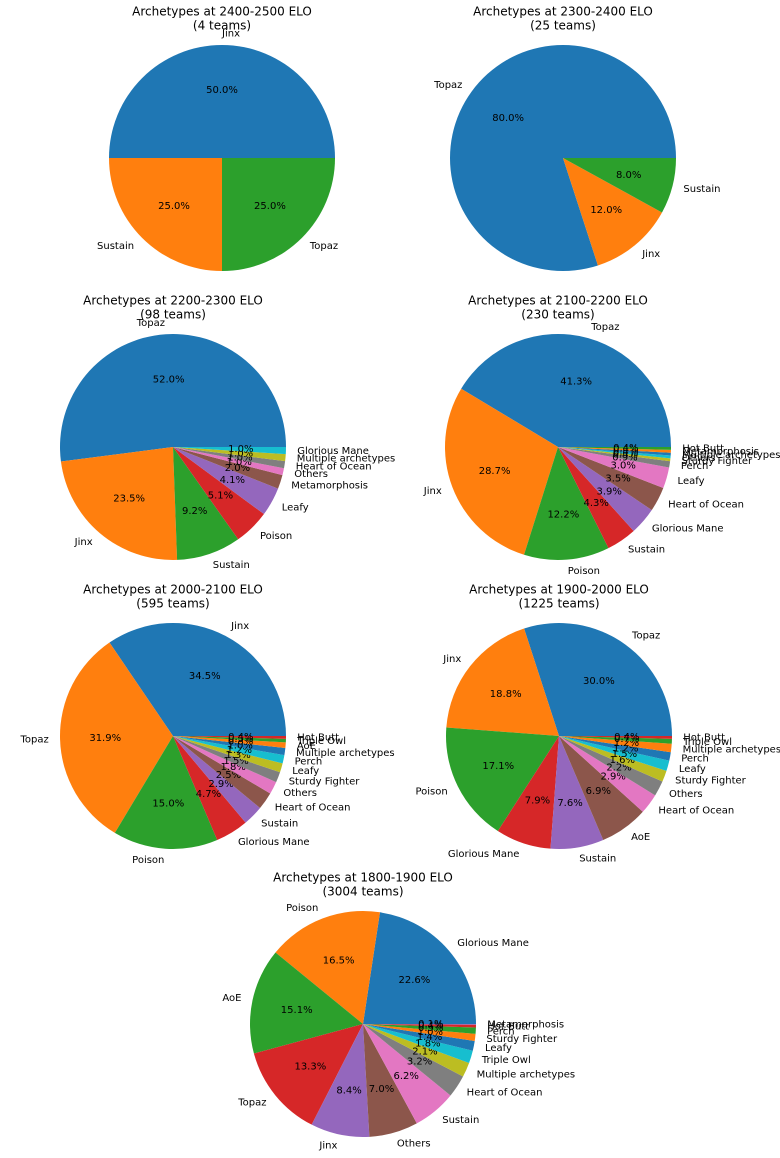  What do you see at coordinates (310, 1067) in the screenshot?
I see `value-label: 13.3%` at bounding box center [310, 1067].